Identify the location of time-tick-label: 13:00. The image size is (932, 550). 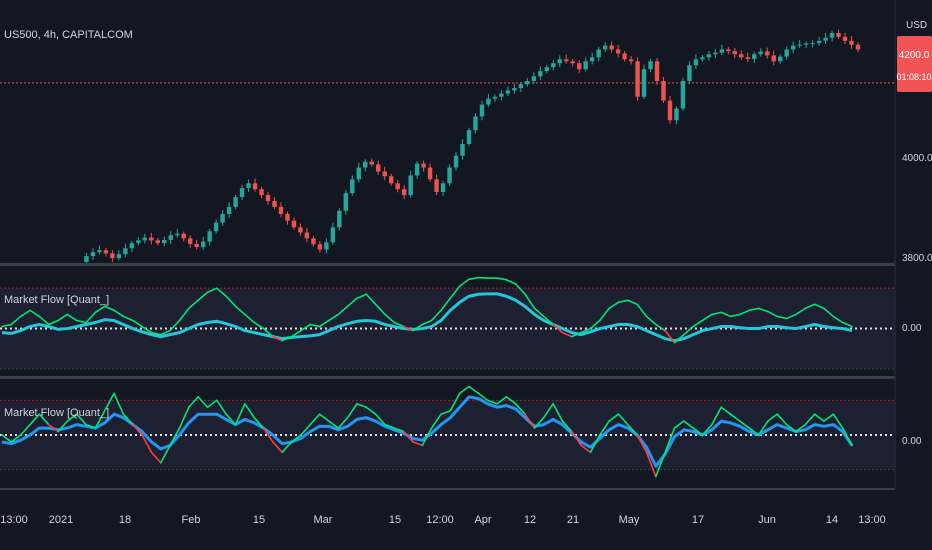
(872, 520).